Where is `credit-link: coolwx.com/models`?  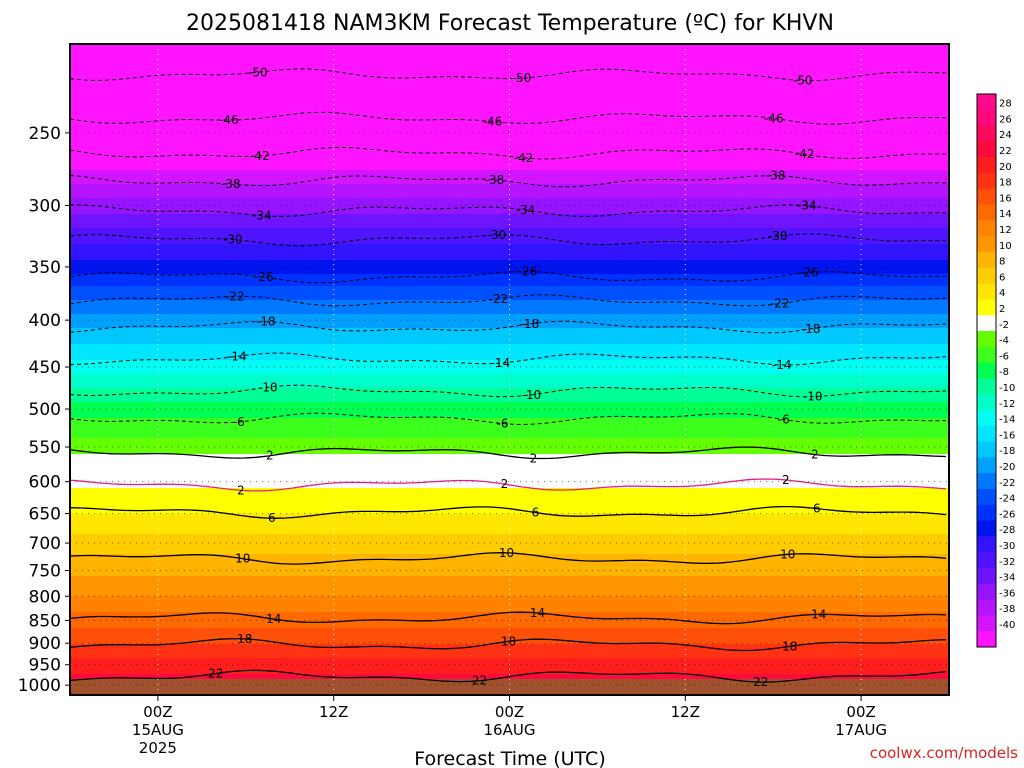
credit-link: coolwx.com/models is located at coordinates (944, 753).